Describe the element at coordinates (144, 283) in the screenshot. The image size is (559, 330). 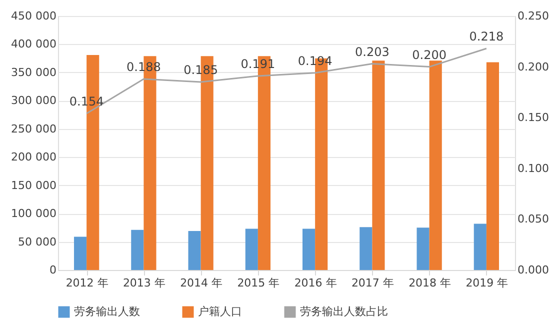
I see `x-tick-label: 2013 年` at that location.